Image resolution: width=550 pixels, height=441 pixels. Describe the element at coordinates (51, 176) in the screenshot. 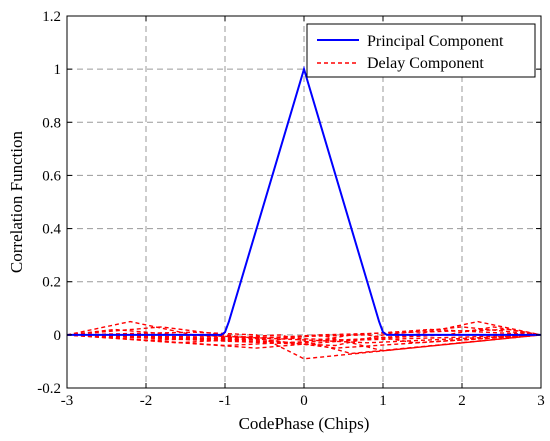

I see `y-tick-label: 0.6` at that location.